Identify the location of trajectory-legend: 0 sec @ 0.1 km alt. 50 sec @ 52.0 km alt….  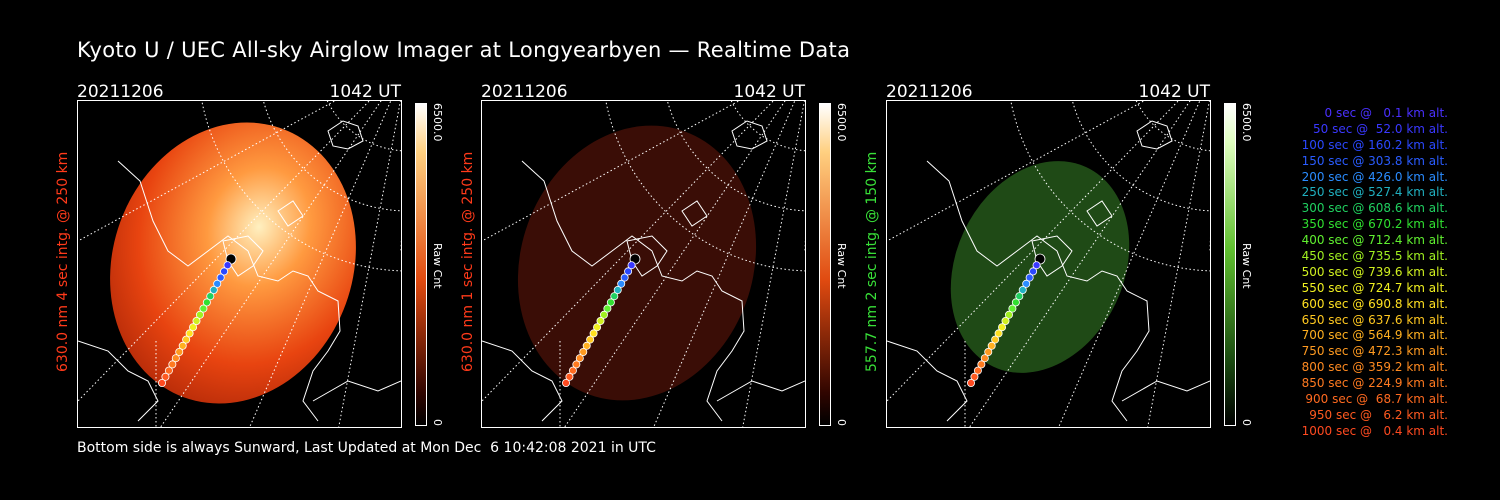
(1353, 273).